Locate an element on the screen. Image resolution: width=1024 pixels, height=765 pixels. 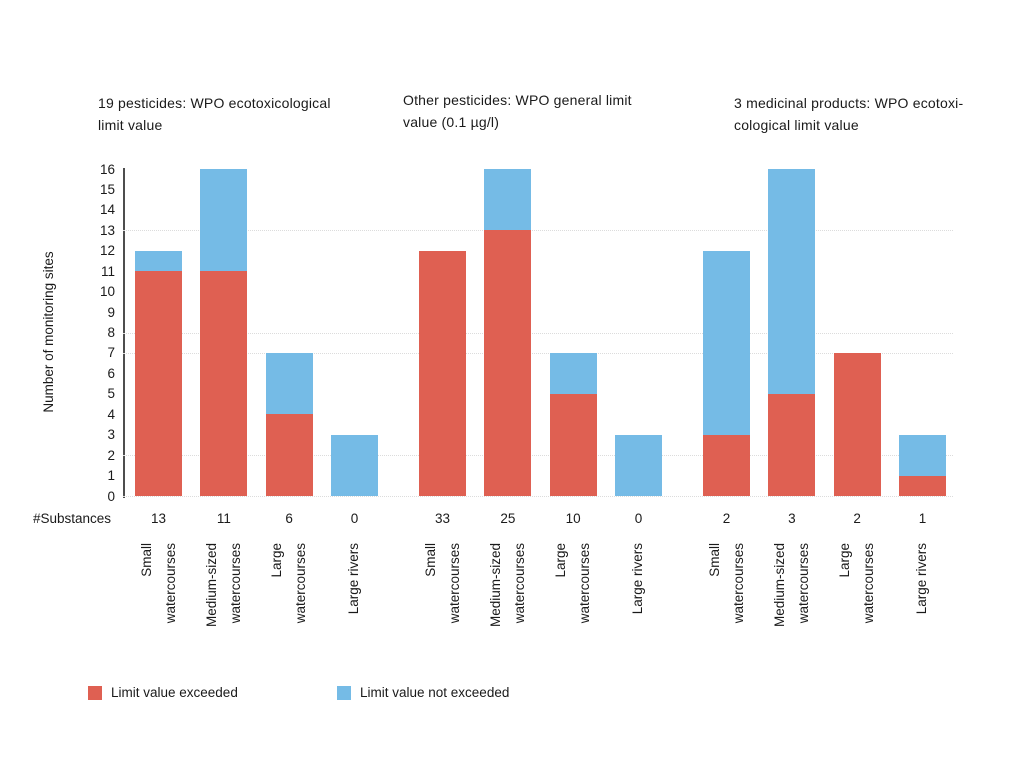
legend-item-exceeded: Limit value exceeded is located at coordinates (163, 692).